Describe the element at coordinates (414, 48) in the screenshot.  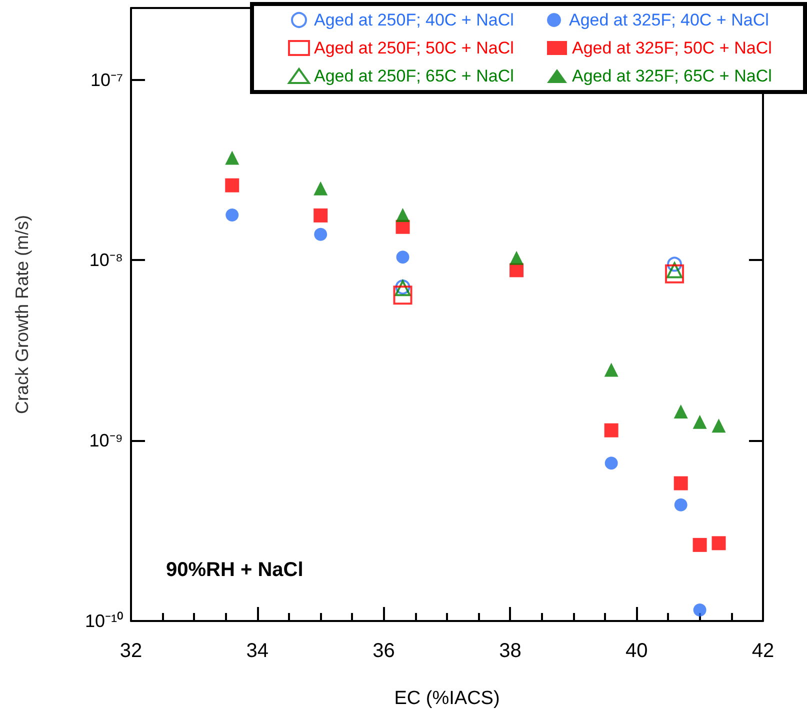
I see `legend-label: Aged at 250F; 50C + NaCl` at that location.